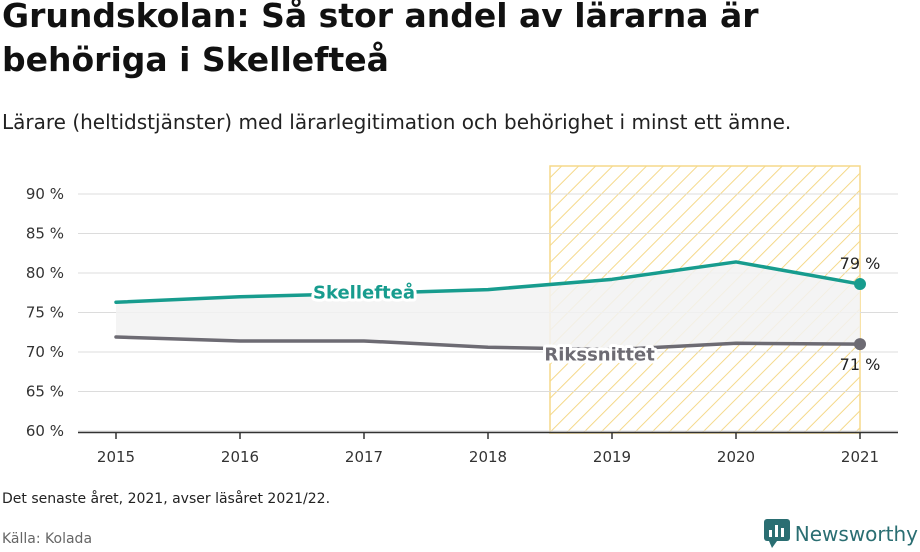  I want to click on x-axis, so click(488, 435).